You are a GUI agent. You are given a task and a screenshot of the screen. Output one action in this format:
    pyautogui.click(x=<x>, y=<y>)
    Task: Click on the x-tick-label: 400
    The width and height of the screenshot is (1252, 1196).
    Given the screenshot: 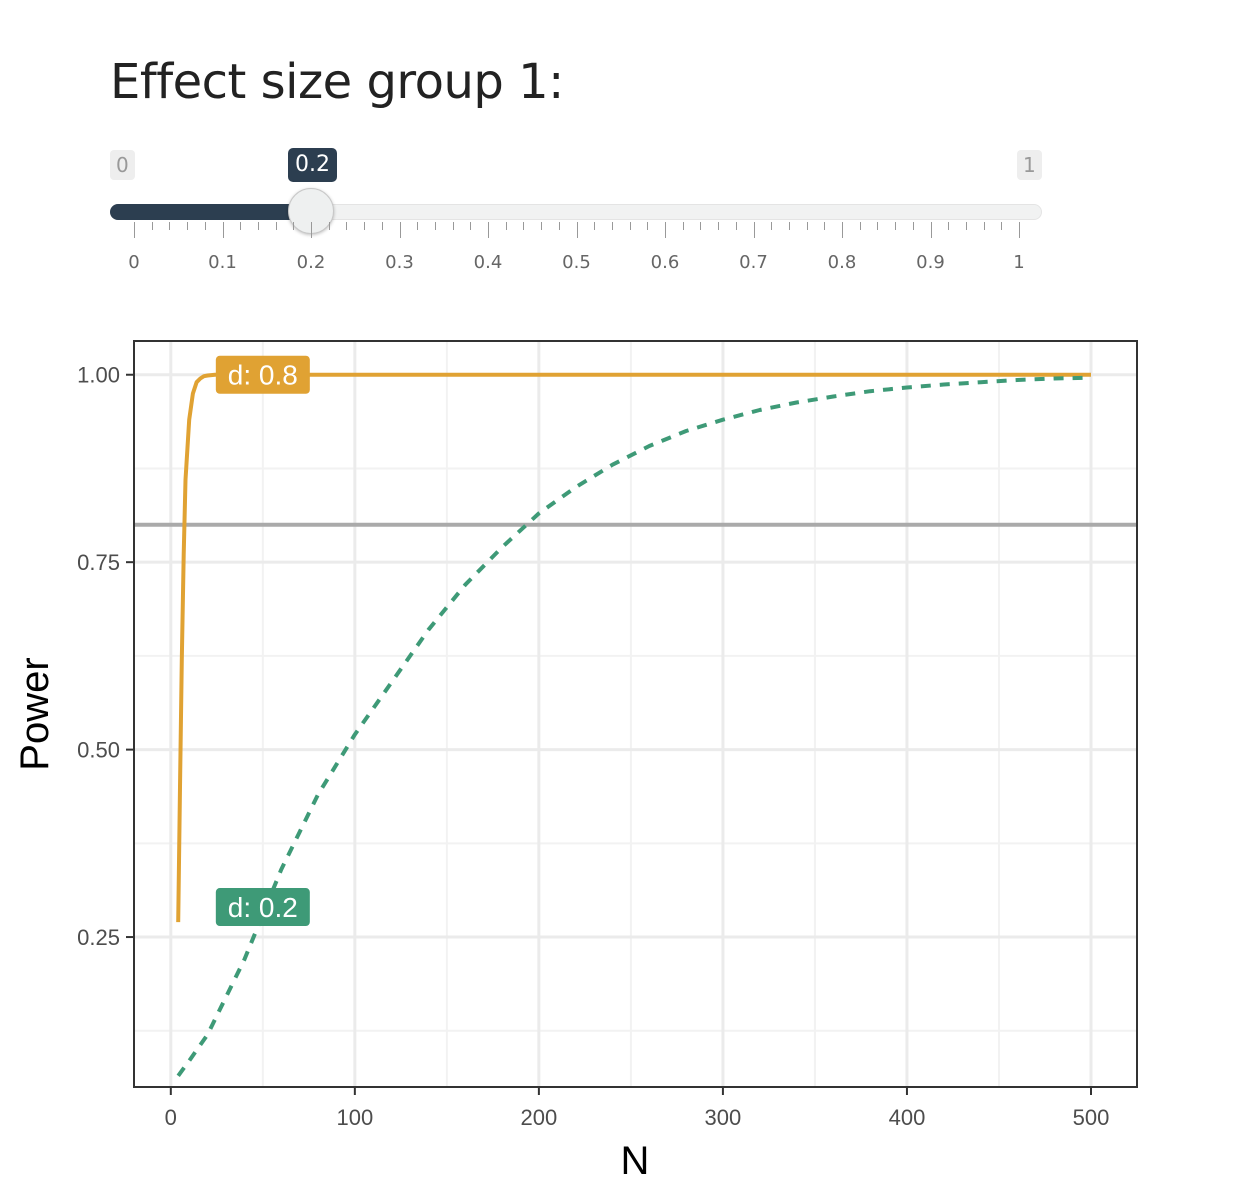 What is the action you would take?
    pyautogui.click(x=907, y=1117)
    